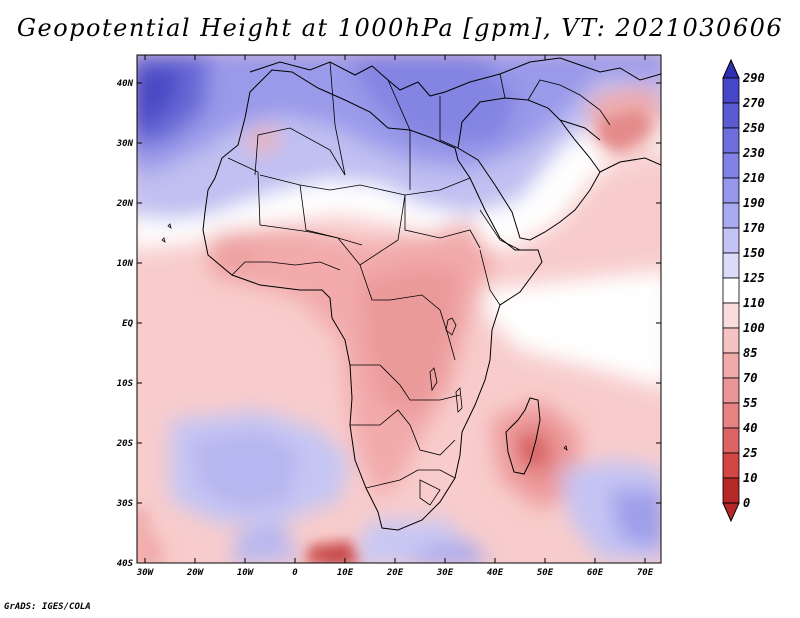 This screenshot has height=618, width=800. Describe the element at coordinates (125, 144) in the screenshot. I see `lat-tick-label: 30N` at that location.